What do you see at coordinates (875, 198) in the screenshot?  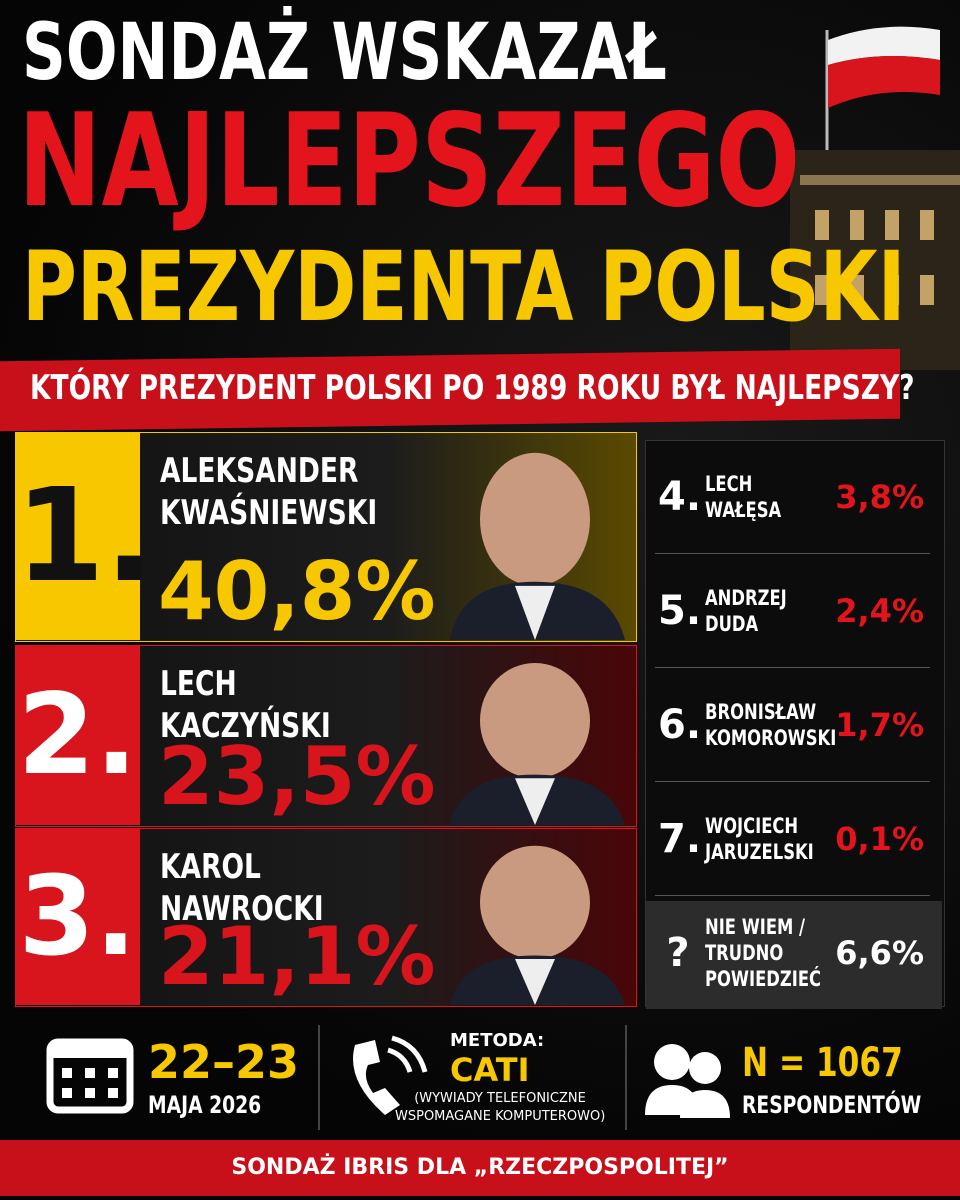 I see `palace-illustration` at bounding box center [875, 198].